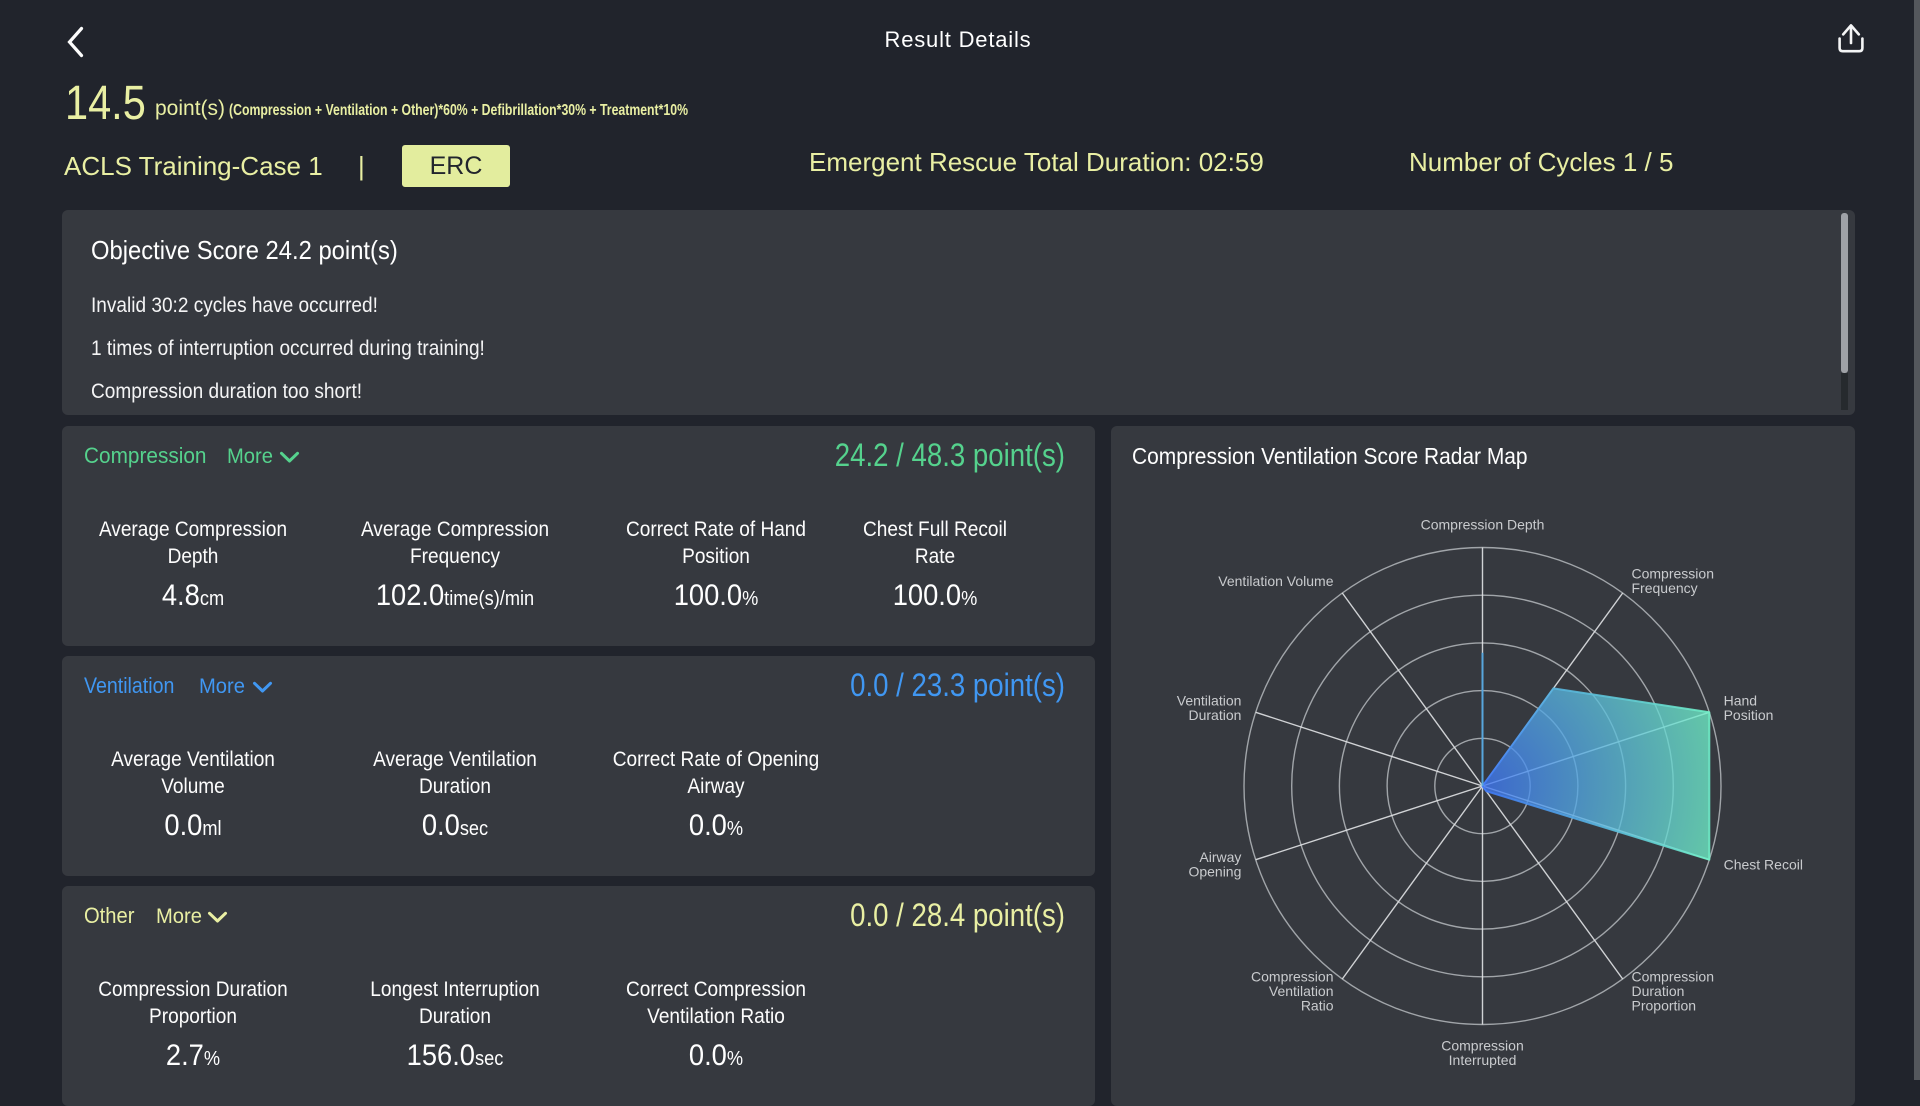  What do you see at coordinates (1740, 700) in the screenshot?
I see `svg-text: Hand` at bounding box center [1740, 700].